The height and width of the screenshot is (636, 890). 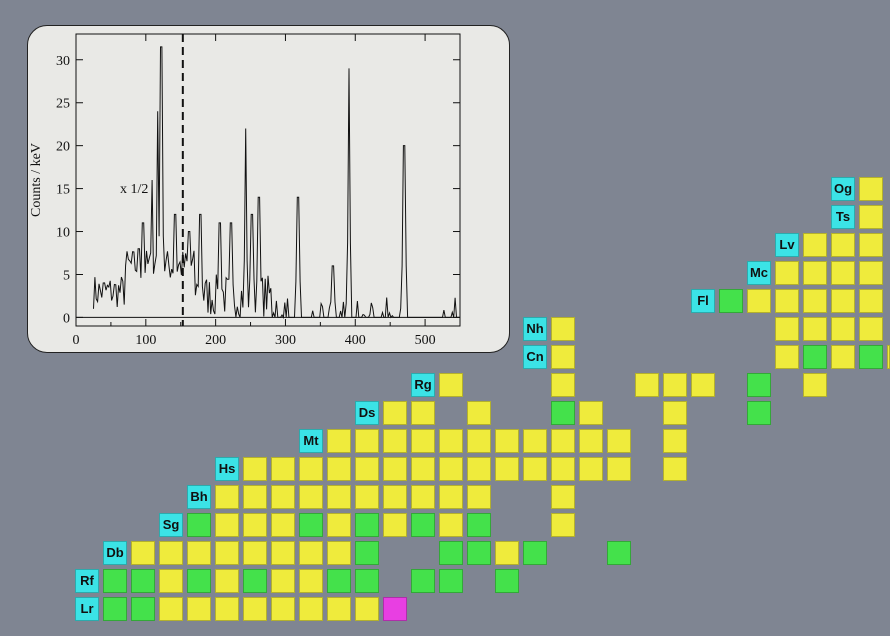 I want to click on element-label-db: Db, so click(x=115, y=553).